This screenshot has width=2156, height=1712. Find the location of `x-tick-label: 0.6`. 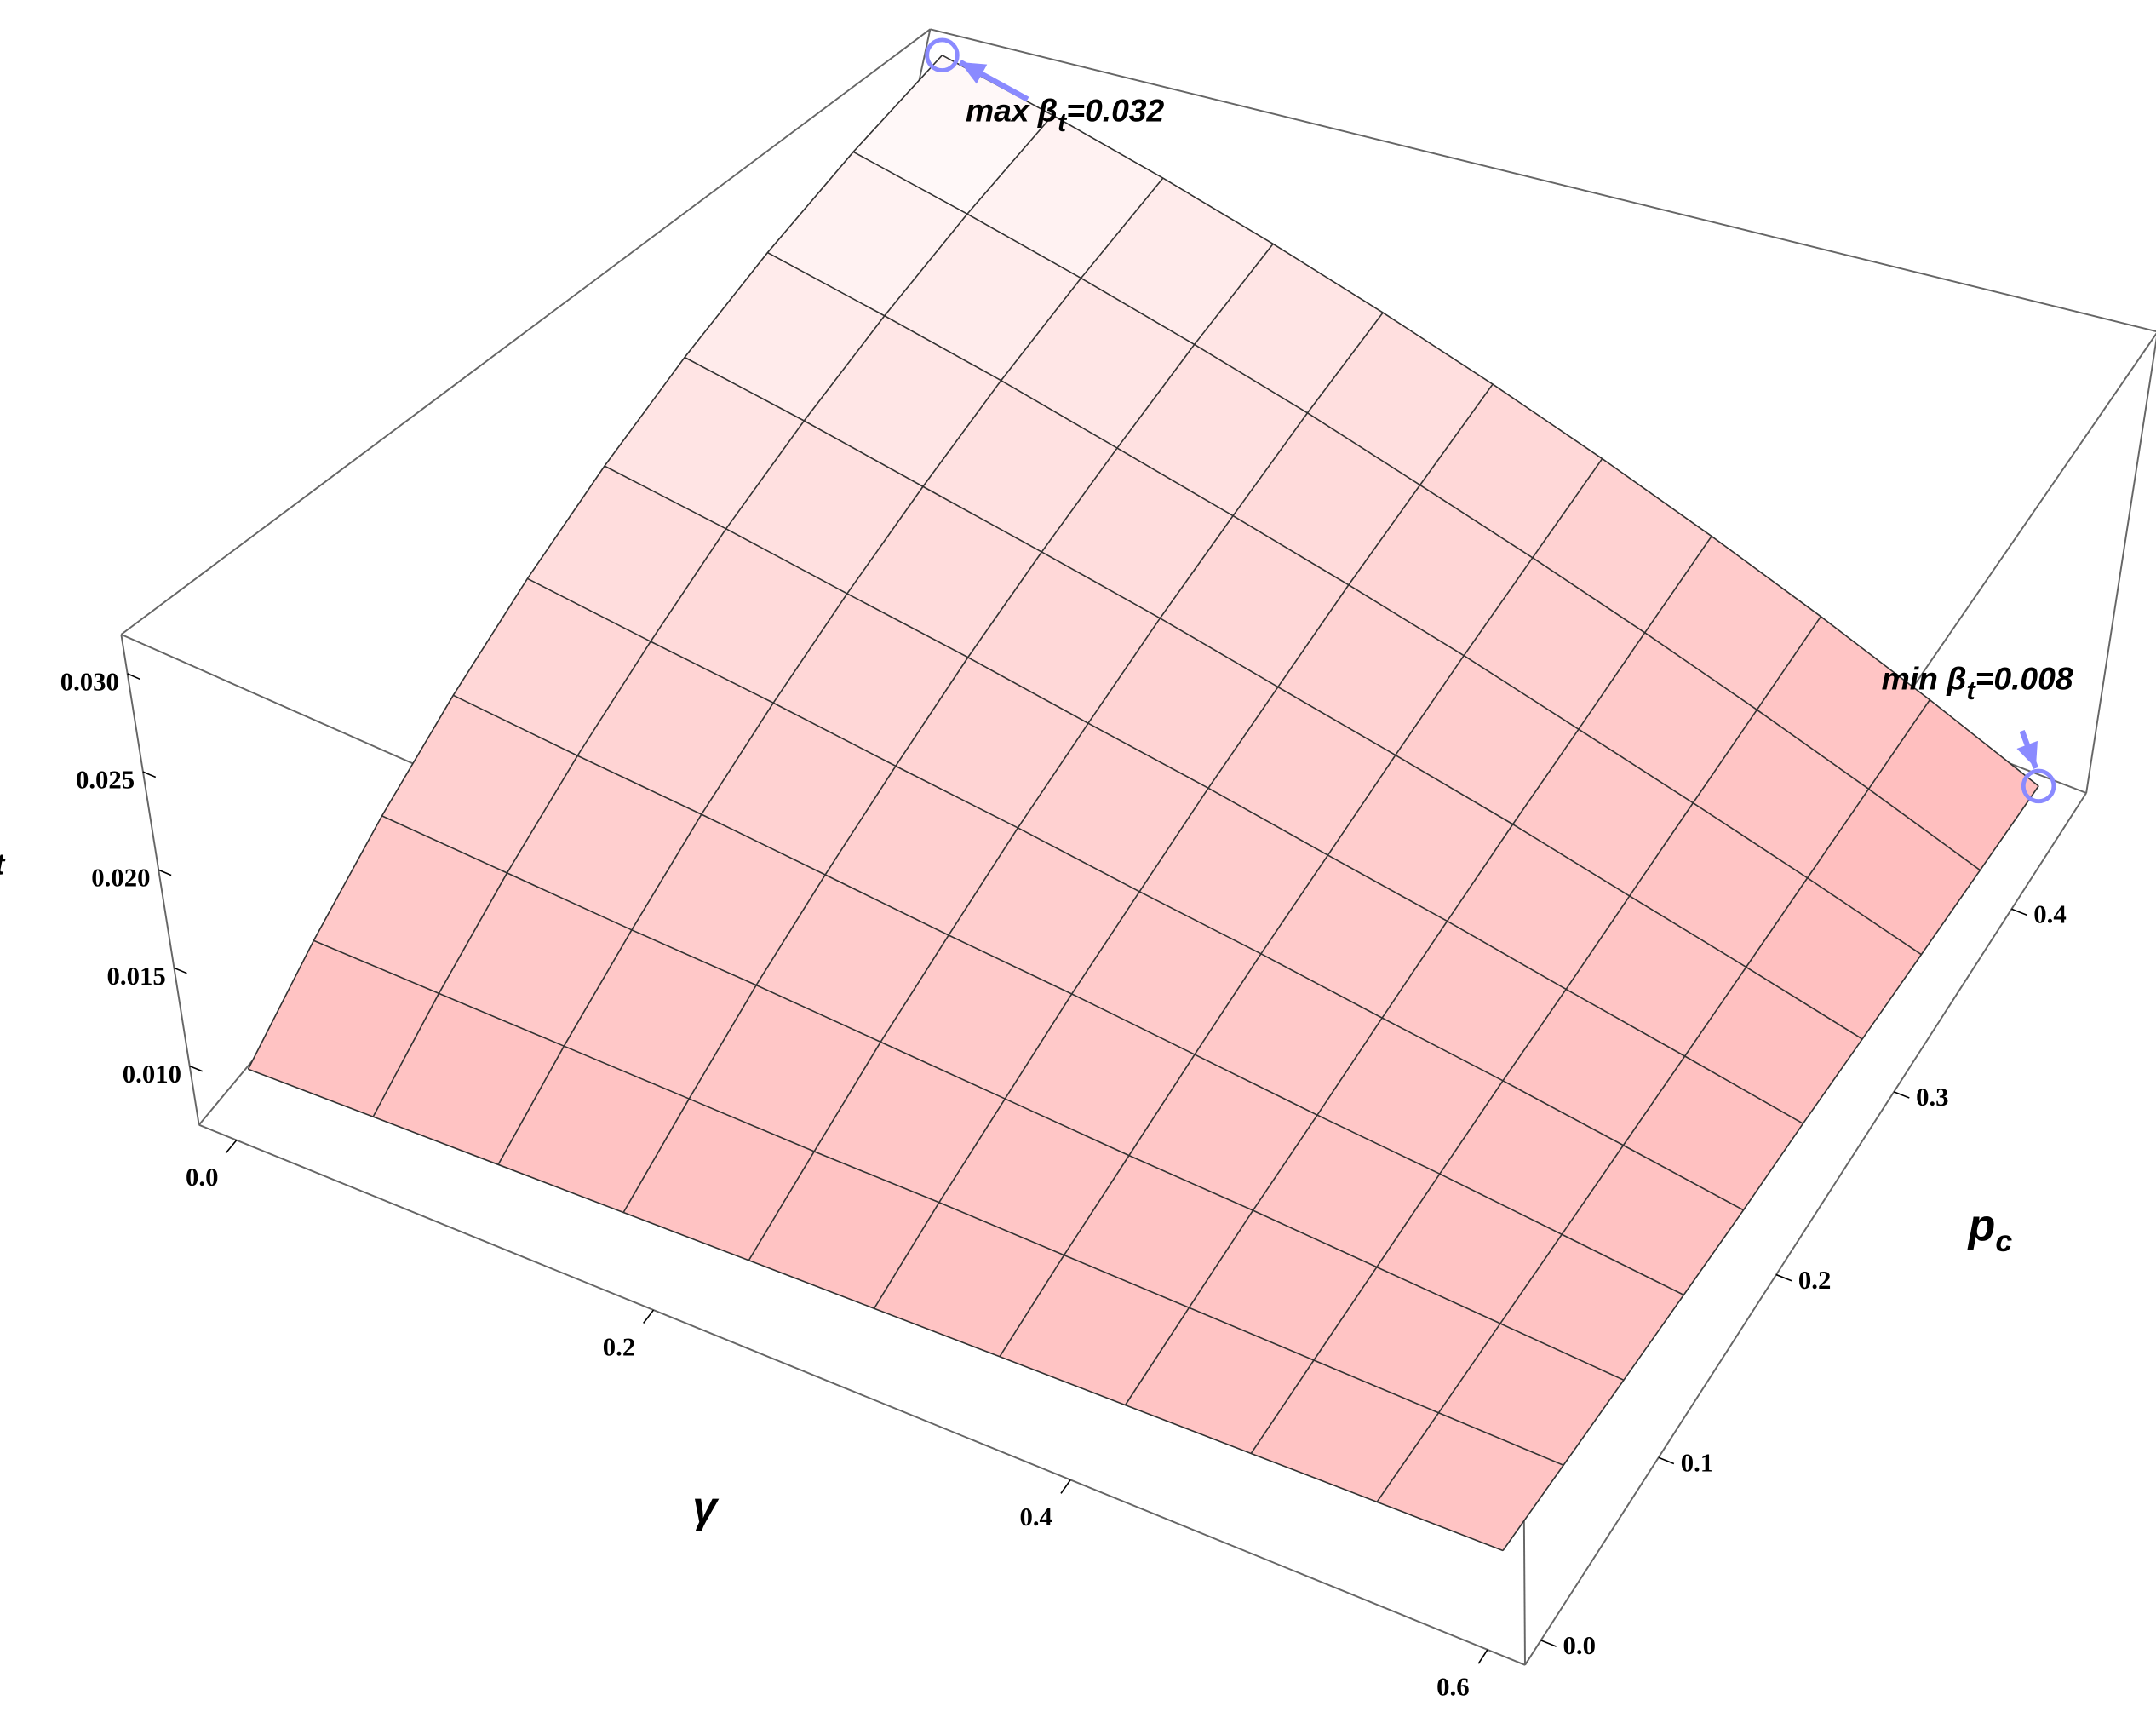

x-tick-label: 0.6 is located at coordinates (1452, 1686).